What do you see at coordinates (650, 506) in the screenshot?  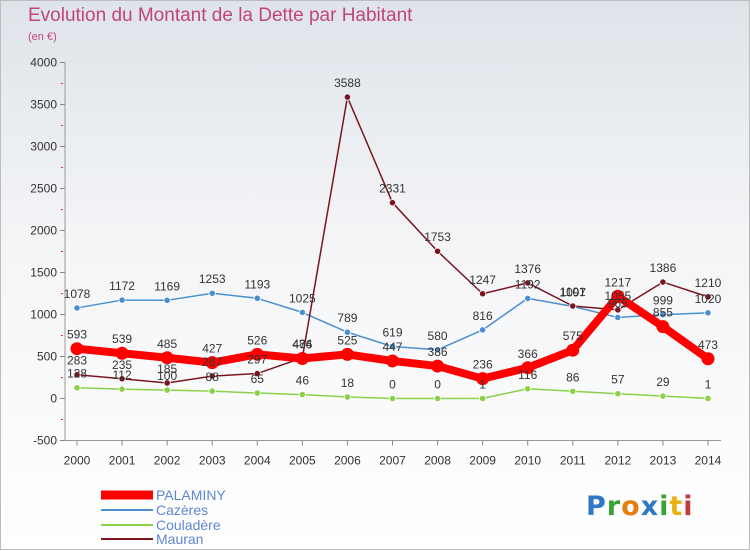 I see `logo-letter: x` at bounding box center [650, 506].